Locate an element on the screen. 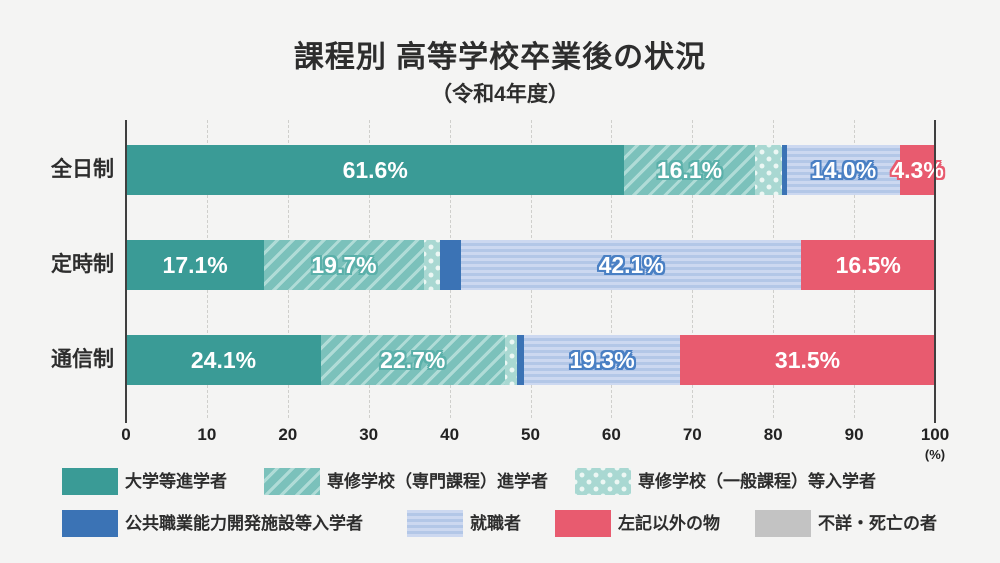  bar-segment: 4.3% is located at coordinates (917, 170).